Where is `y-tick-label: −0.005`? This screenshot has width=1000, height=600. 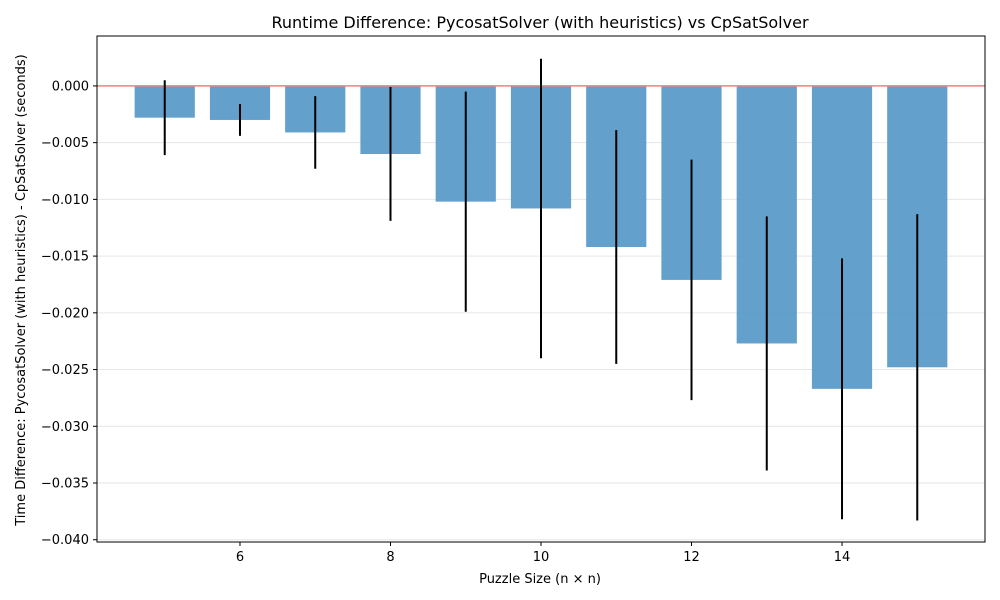 y-tick-label: −0.005 is located at coordinates (65, 143).